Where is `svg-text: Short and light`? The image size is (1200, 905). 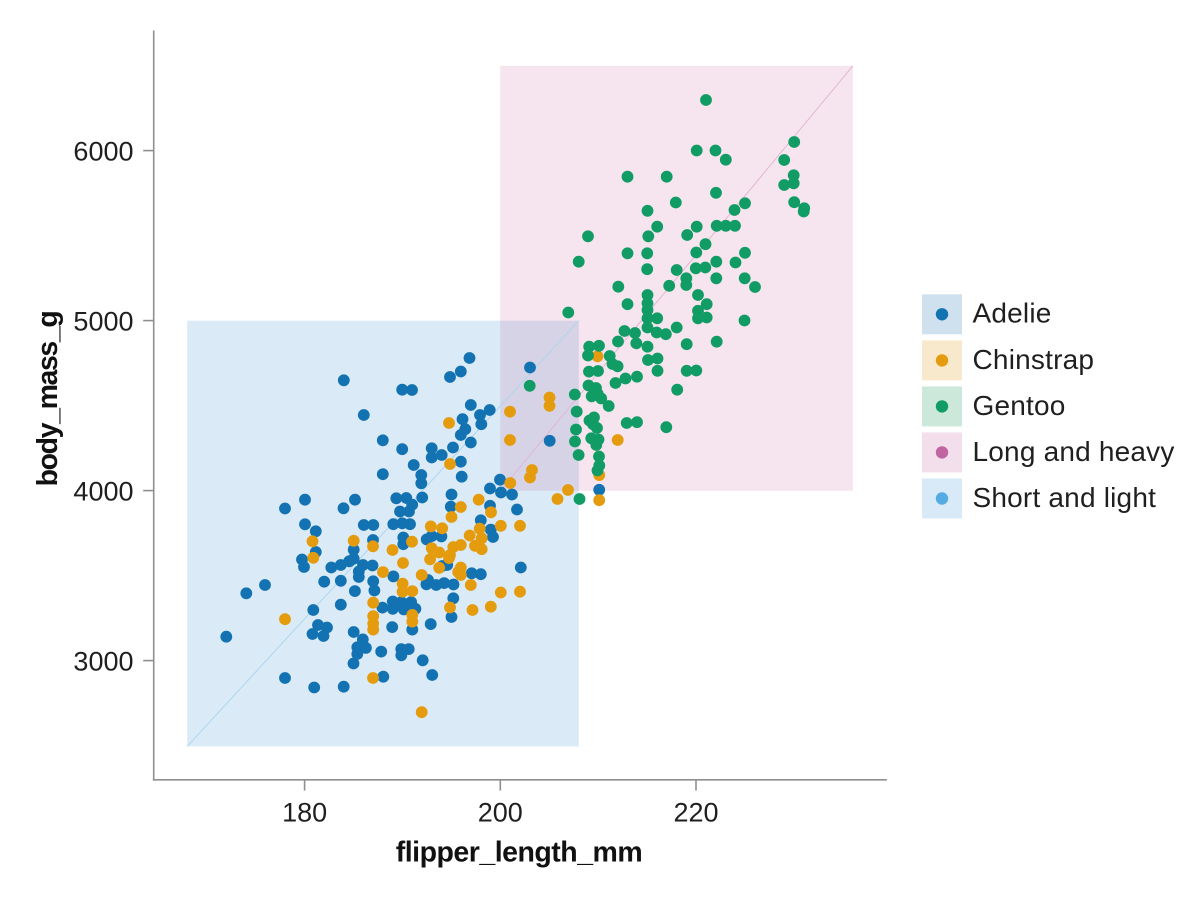
svg-text: Short and light is located at coordinates (1065, 497).